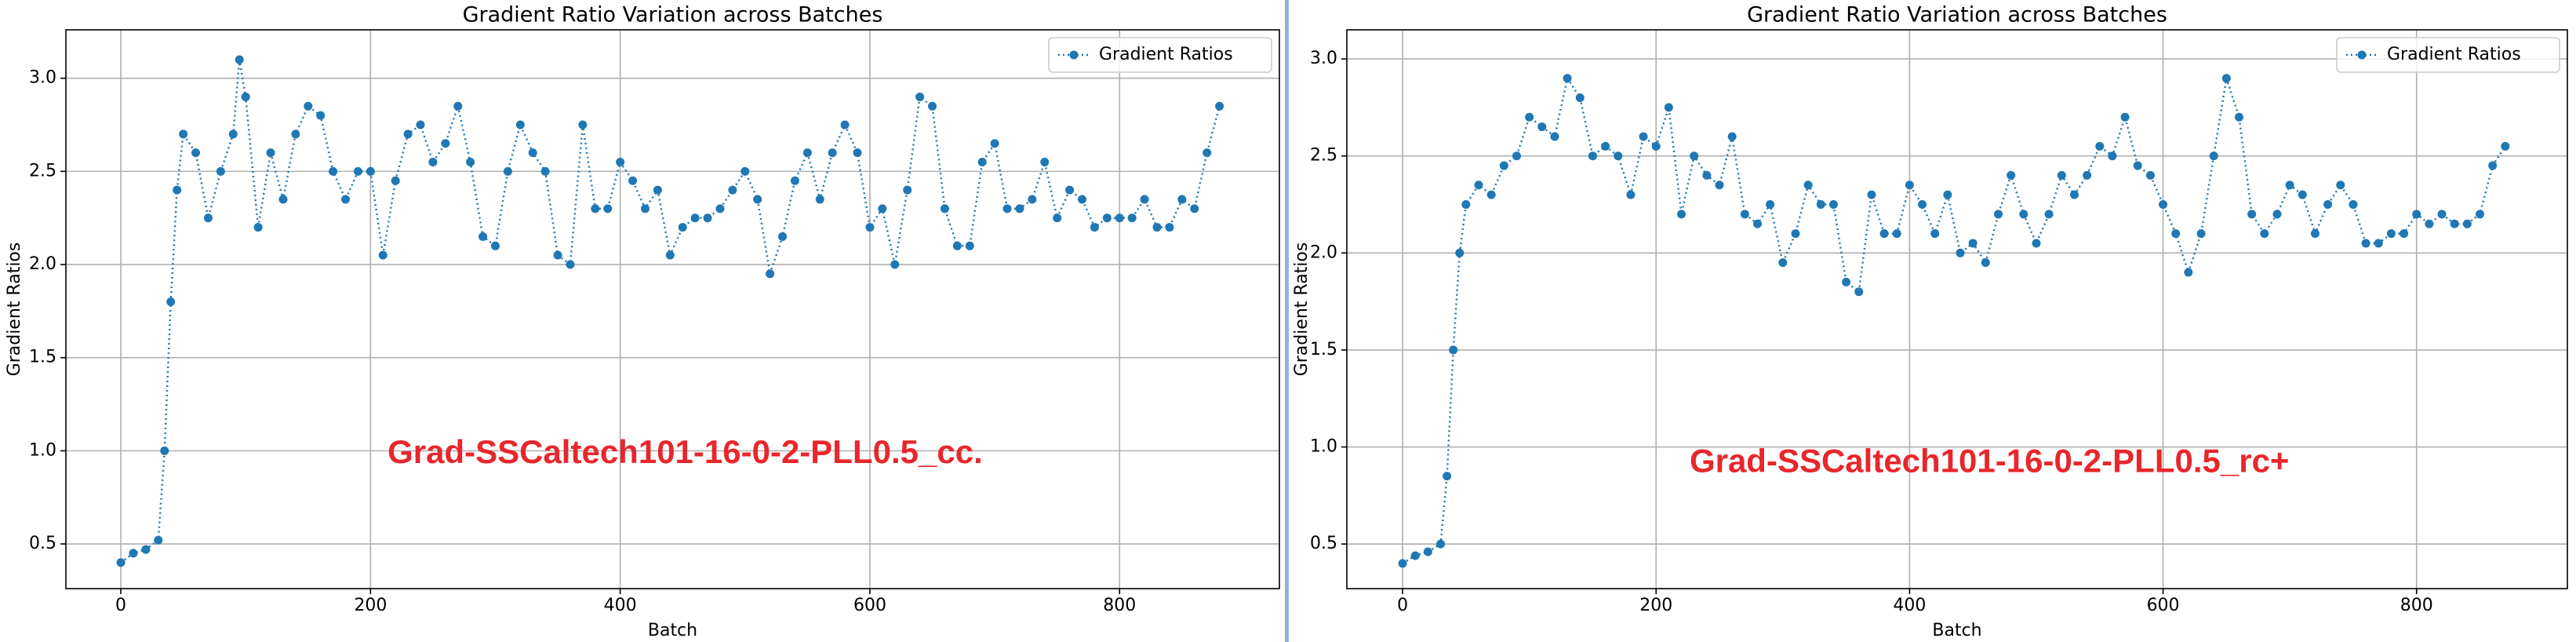 This screenshot has width=2576, height=642. I want to click on annotation: Grad-SSCaltech101-16-0-2-PLL0.5_cc., so click(685, 452).